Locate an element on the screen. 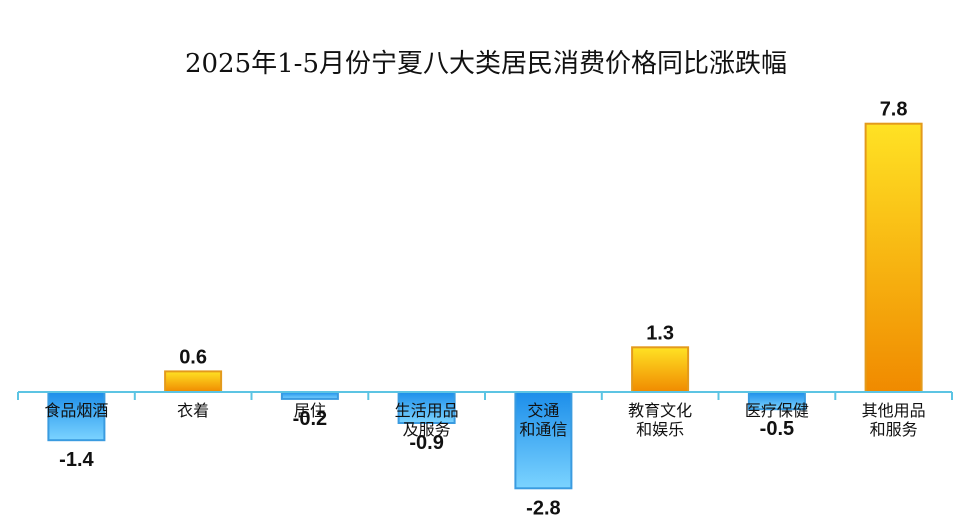 Image resolution: width=977 pixels, height=529 pixels. category-label: 教育文化和娱乐 is located at coordinates (660, 420).